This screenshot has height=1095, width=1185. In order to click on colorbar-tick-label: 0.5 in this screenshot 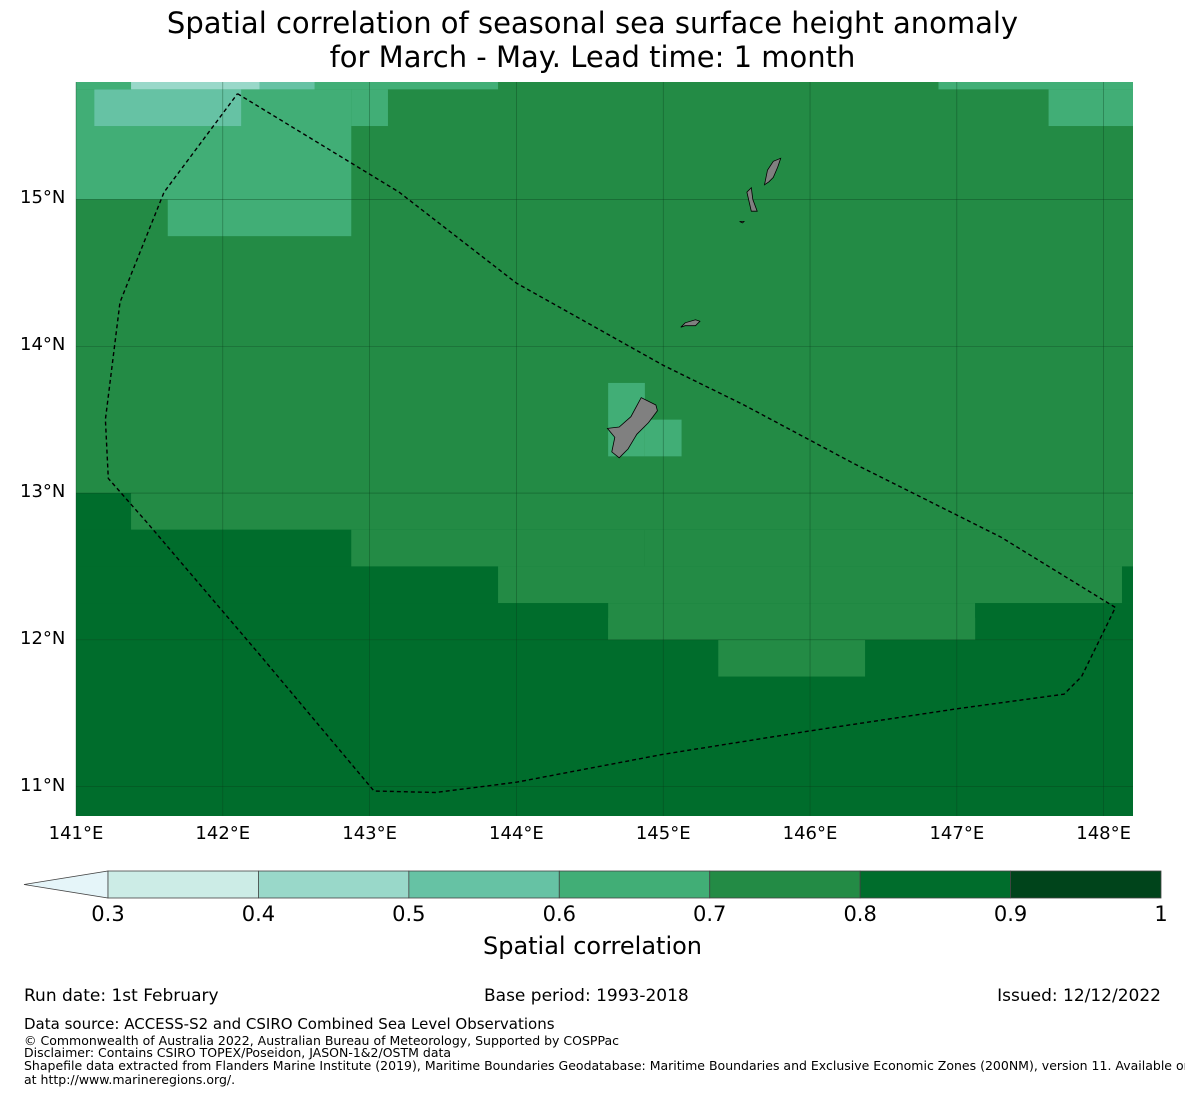, I will do `click(409, 914)`.